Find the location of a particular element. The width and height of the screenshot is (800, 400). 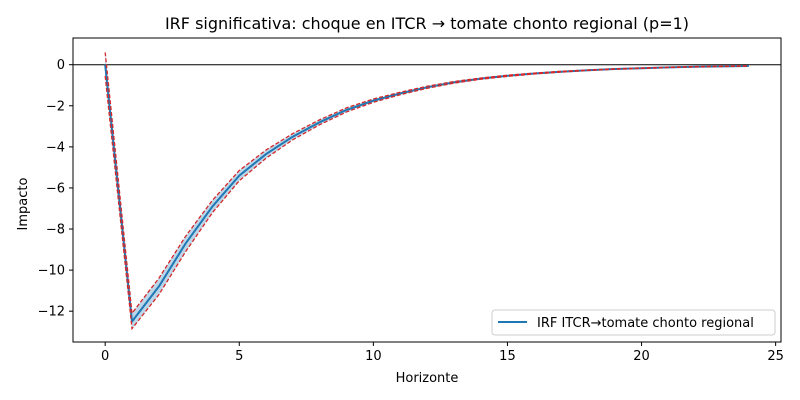

legend: IRF ITCR→tomate chonto regional is located at coordinates (633, 322).